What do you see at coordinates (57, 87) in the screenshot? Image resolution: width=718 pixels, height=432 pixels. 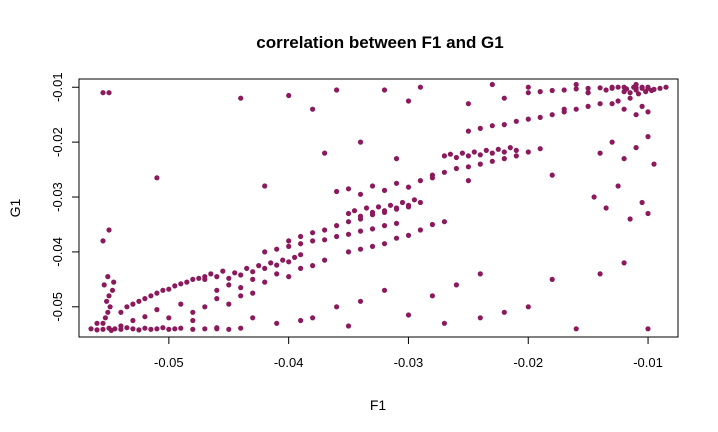 I see `y-tick-label: -0.01` at bounding box center [57, 87].